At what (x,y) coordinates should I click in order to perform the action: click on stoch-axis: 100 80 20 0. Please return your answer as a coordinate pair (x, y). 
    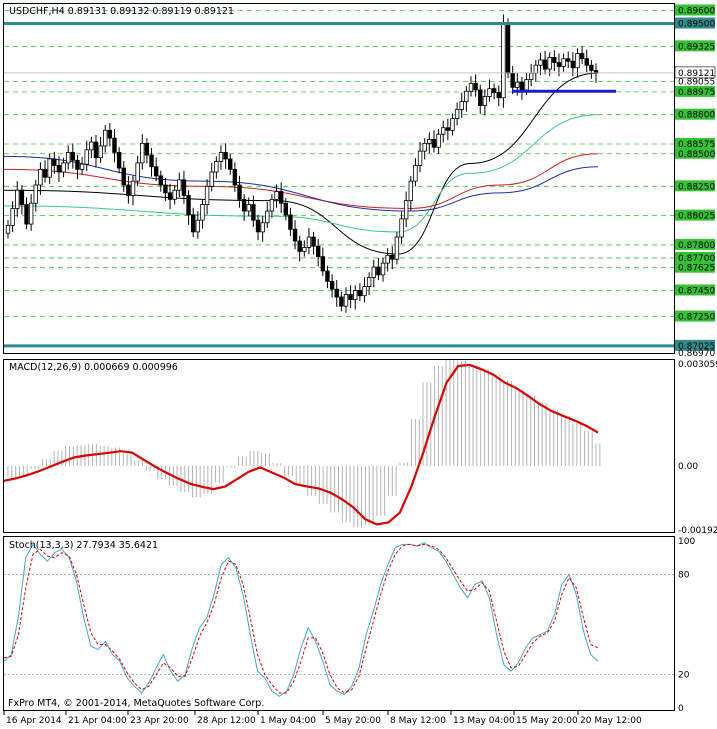
    Looking at the image, I should click on (686, 625).